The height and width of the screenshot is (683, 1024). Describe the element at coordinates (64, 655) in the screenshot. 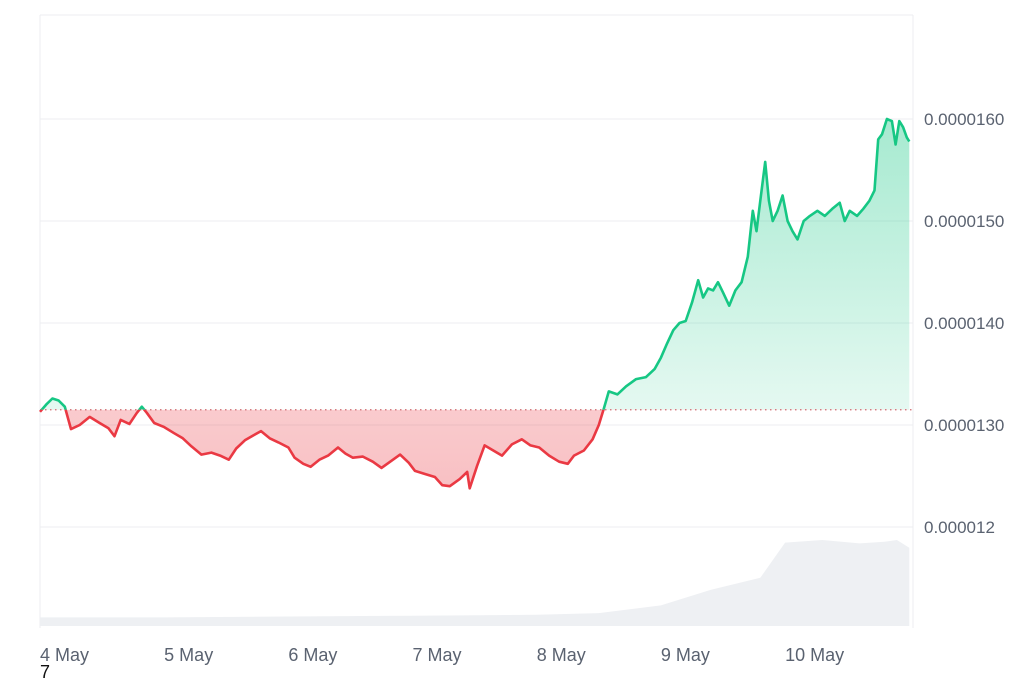

I see `x-tick-label: 4 May` at that location.